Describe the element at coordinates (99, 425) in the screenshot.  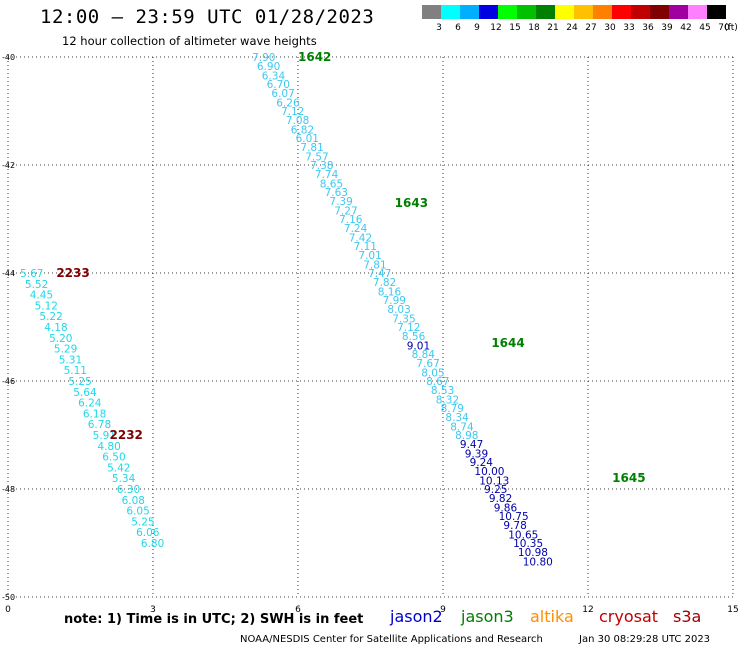
I see `wave-height-value: 6.78` at that location.